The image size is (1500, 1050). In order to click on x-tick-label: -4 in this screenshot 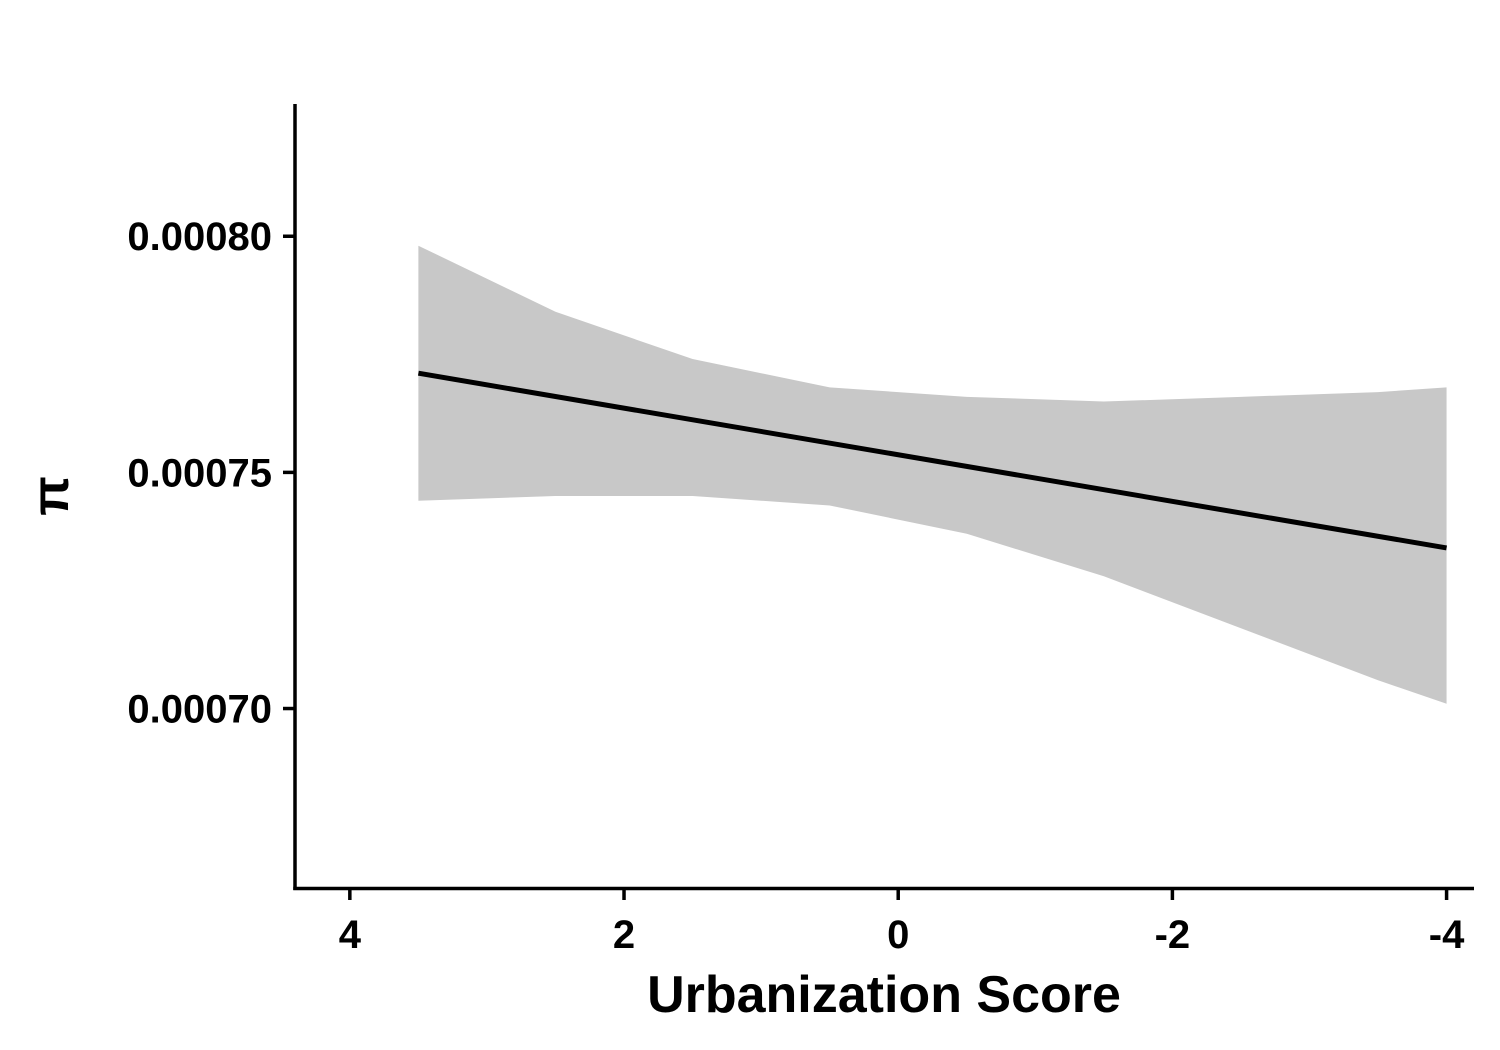, I will do `click(1447, 935)`.